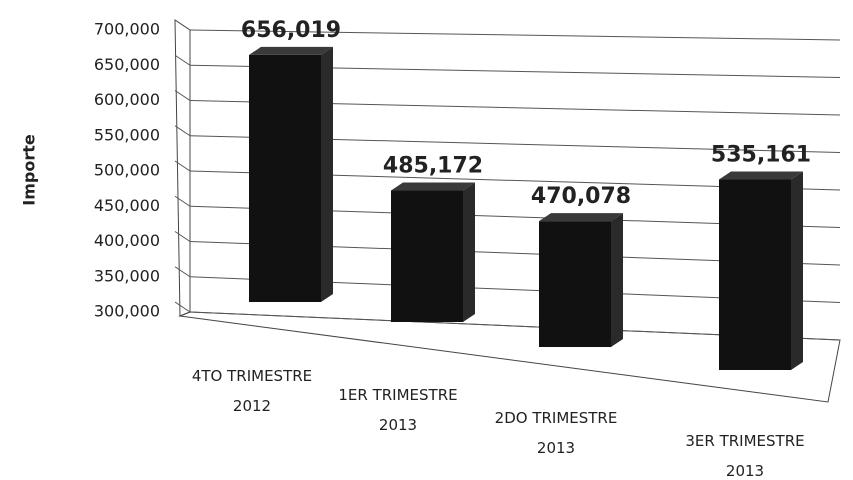  I want to click on y-tick-label: 350,000, so click(127, 275).